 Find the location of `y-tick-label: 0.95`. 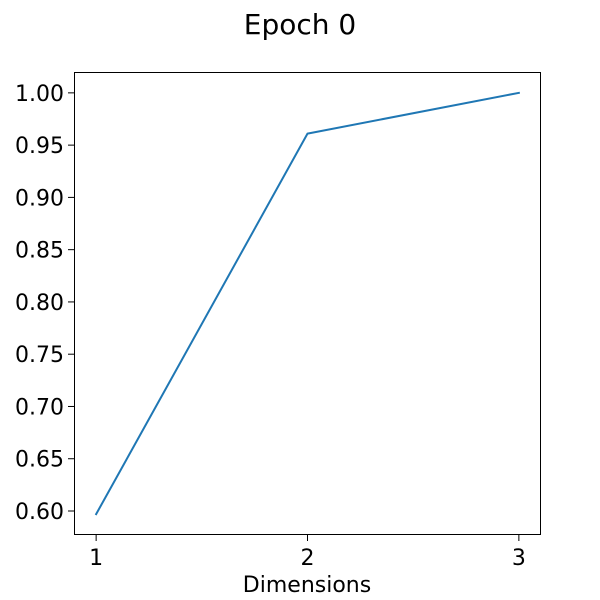

y-tick-label: 0.95 is located at coordinates (39, 146).